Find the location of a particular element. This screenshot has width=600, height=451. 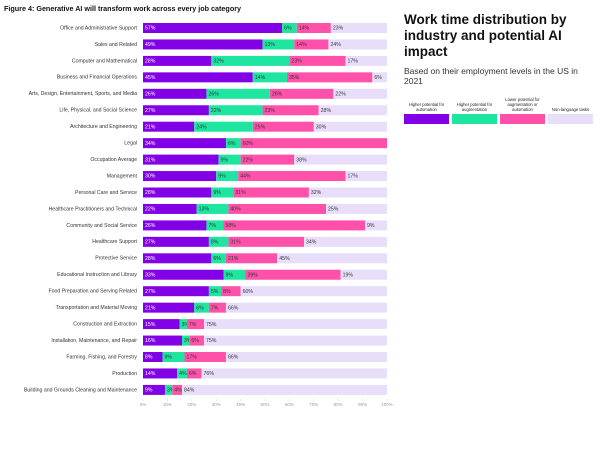

x-tick-label: 0% is located at coordinates (143, 404).